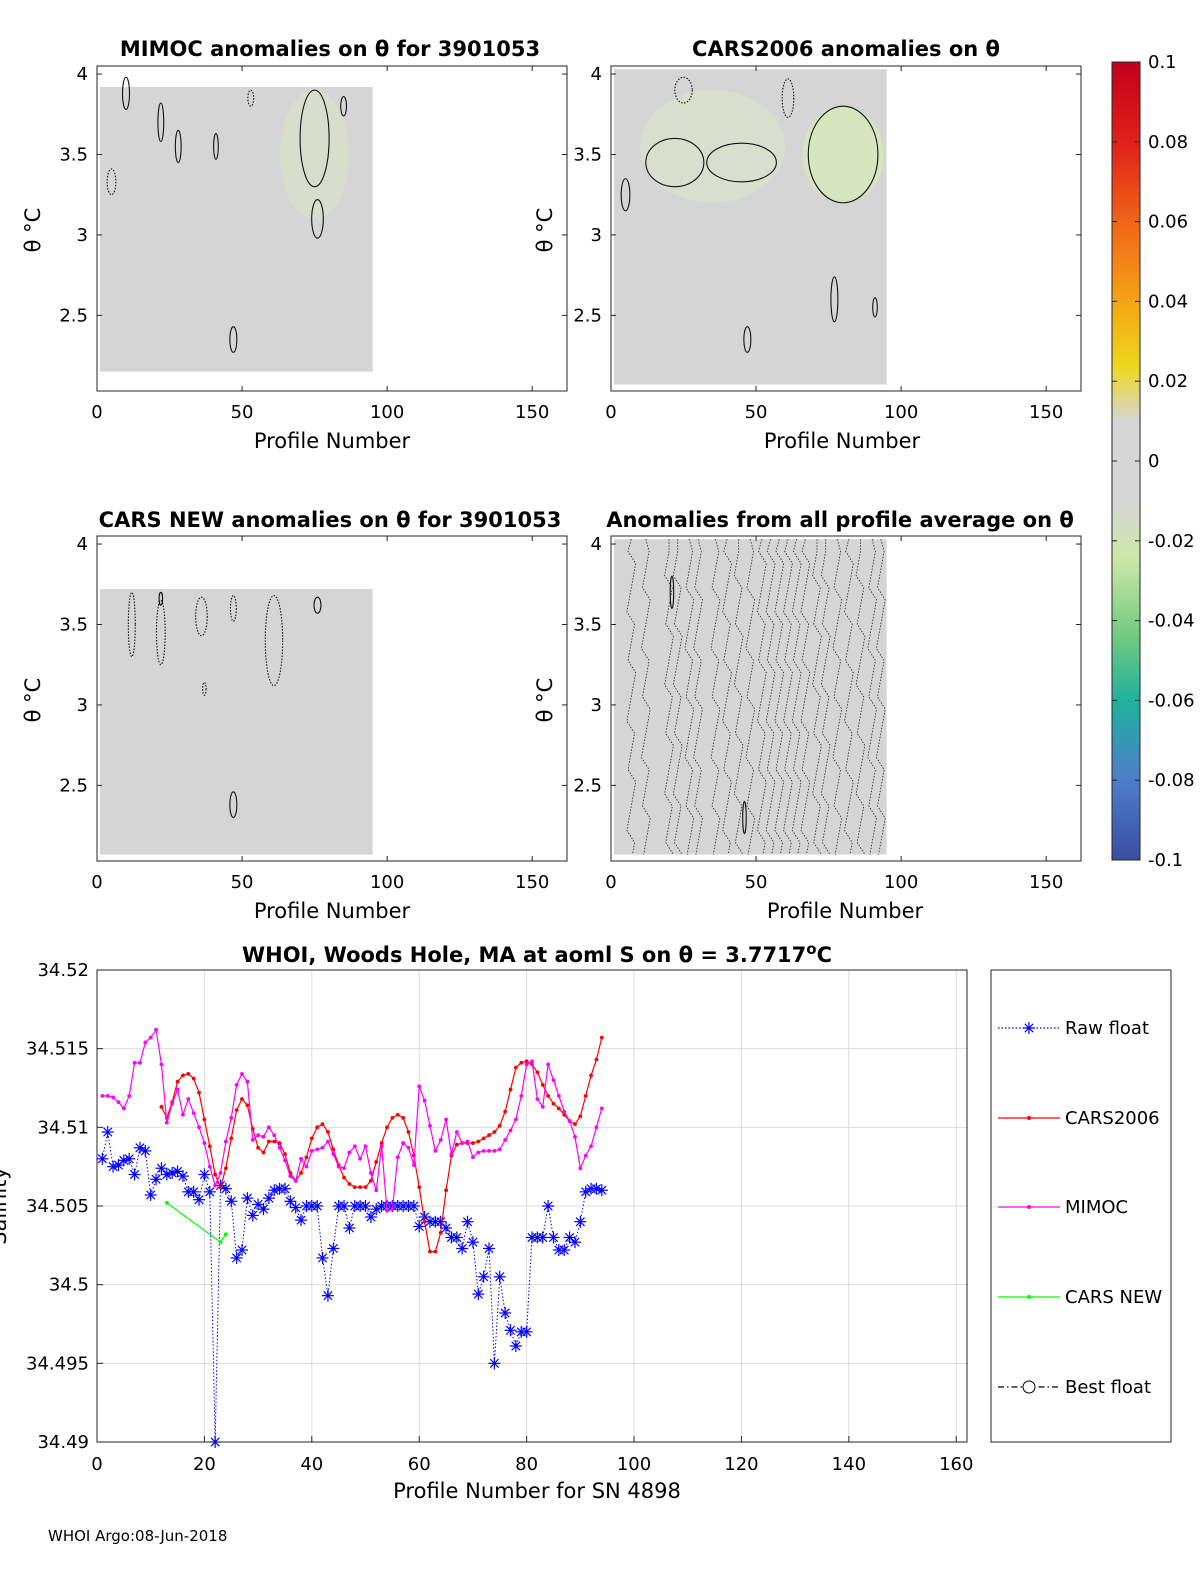 This screenshot has height=1575, width=1200. I want to click on legend-item-raw-float: Raw float, so click(1073, 1028).